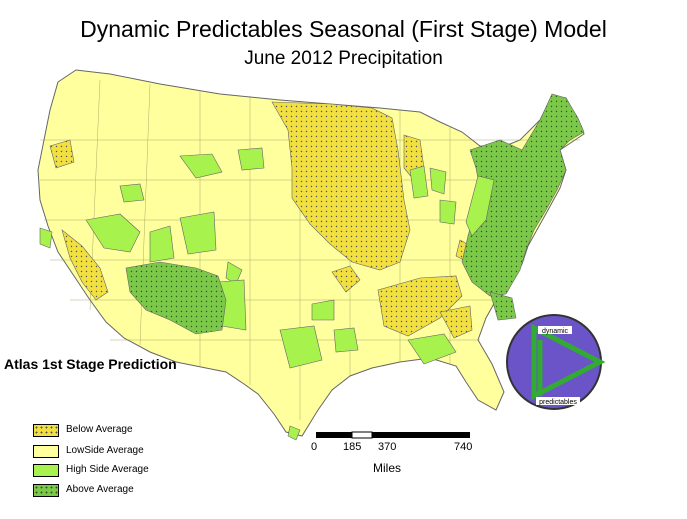 The image size is (687, 519). What do you see at coordinates (555, 331) in the screenshot?
I see `svg-text: dynamic` at bounding box center [555, 331].